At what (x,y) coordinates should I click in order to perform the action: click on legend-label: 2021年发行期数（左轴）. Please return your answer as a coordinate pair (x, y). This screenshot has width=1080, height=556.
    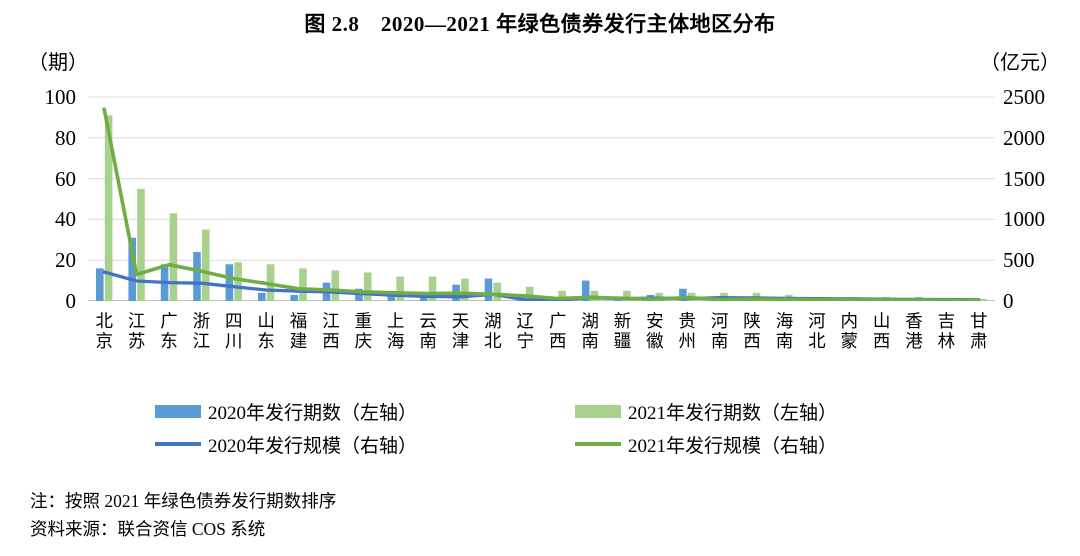
    Looking at the image, I should click on (733, 413).